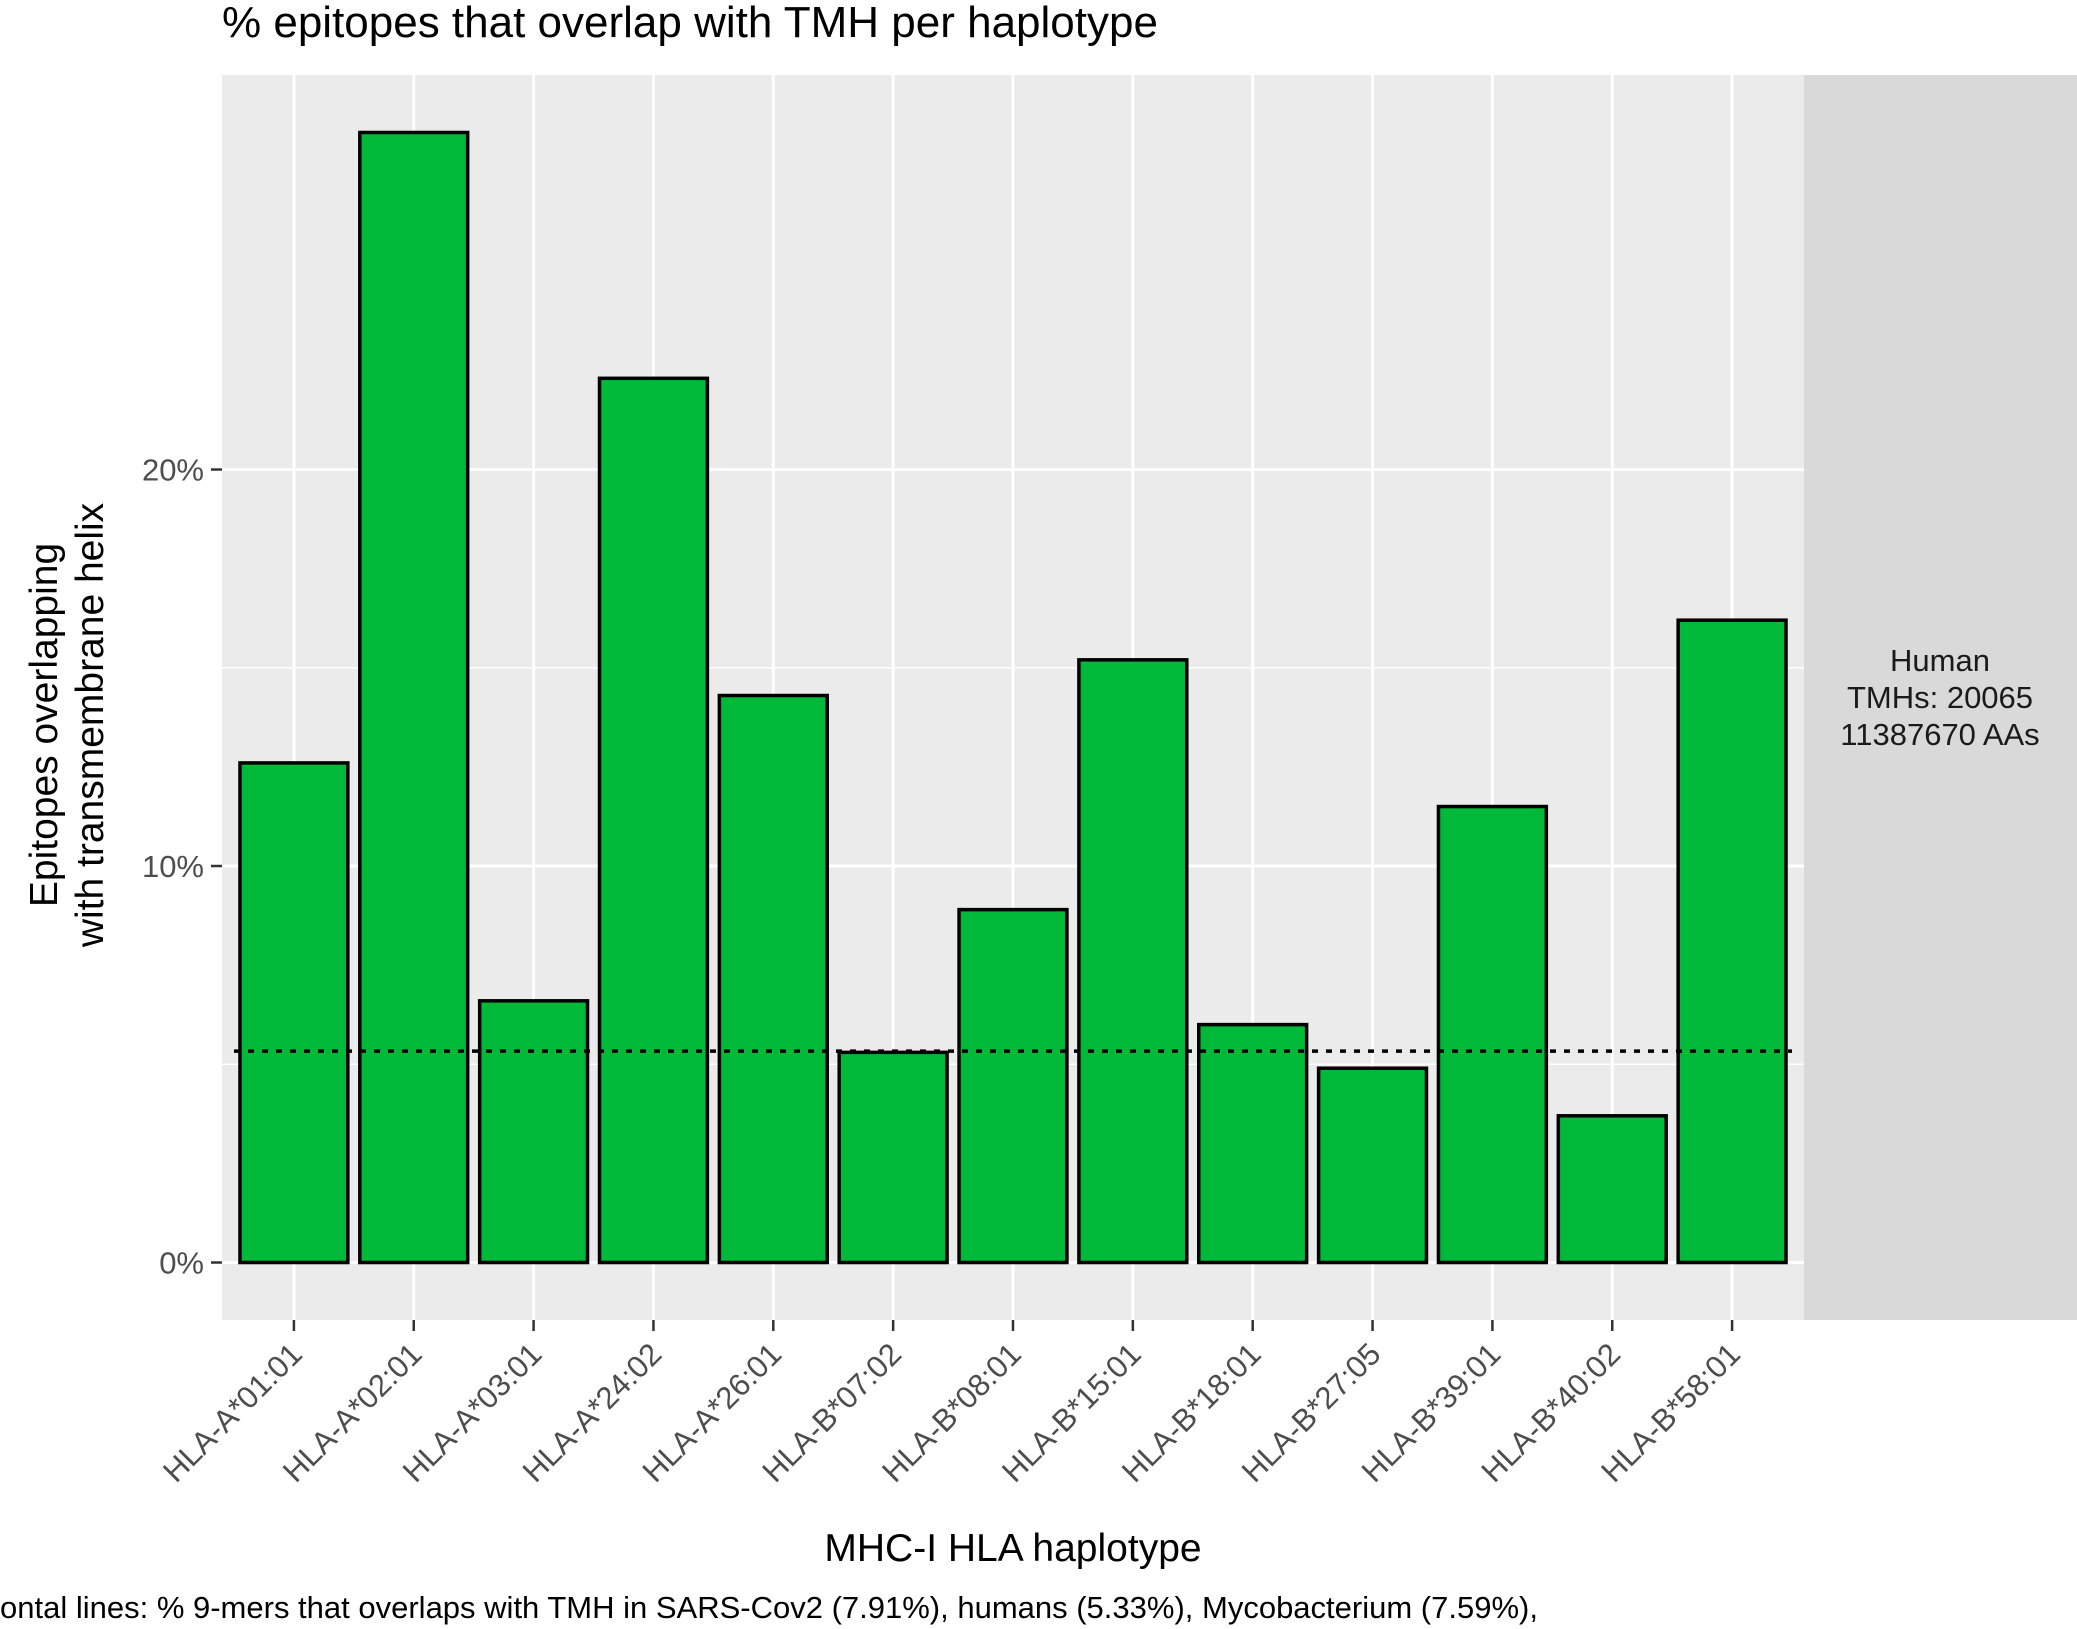  Describe the element at coordinates (173, 866) in the screenshot. I see `y-tick-label: 10%` at that location.